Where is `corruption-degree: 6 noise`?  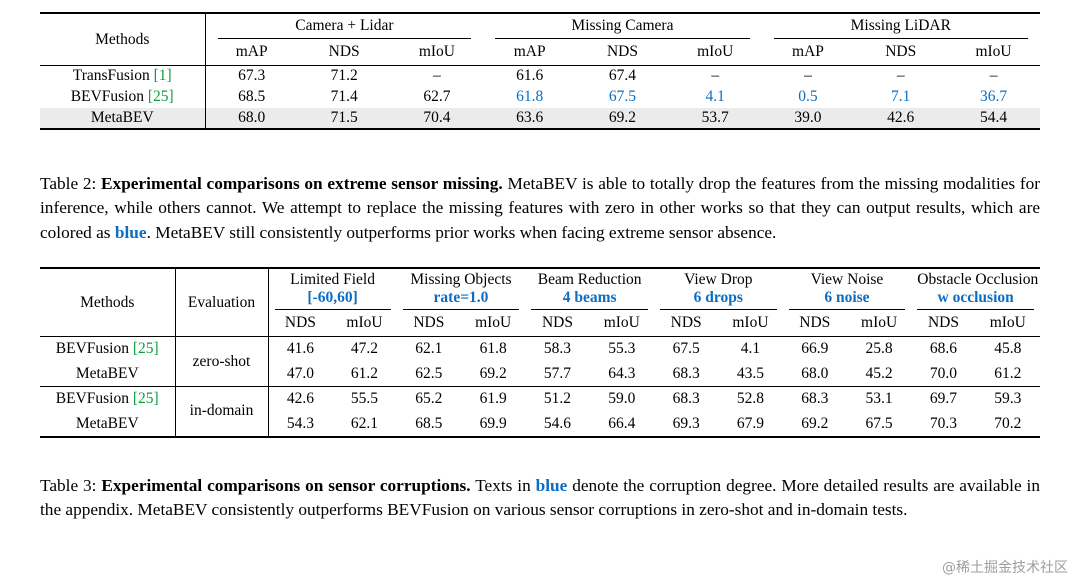 corruption-degree: 6 noise is located at coordinates (847, 298).